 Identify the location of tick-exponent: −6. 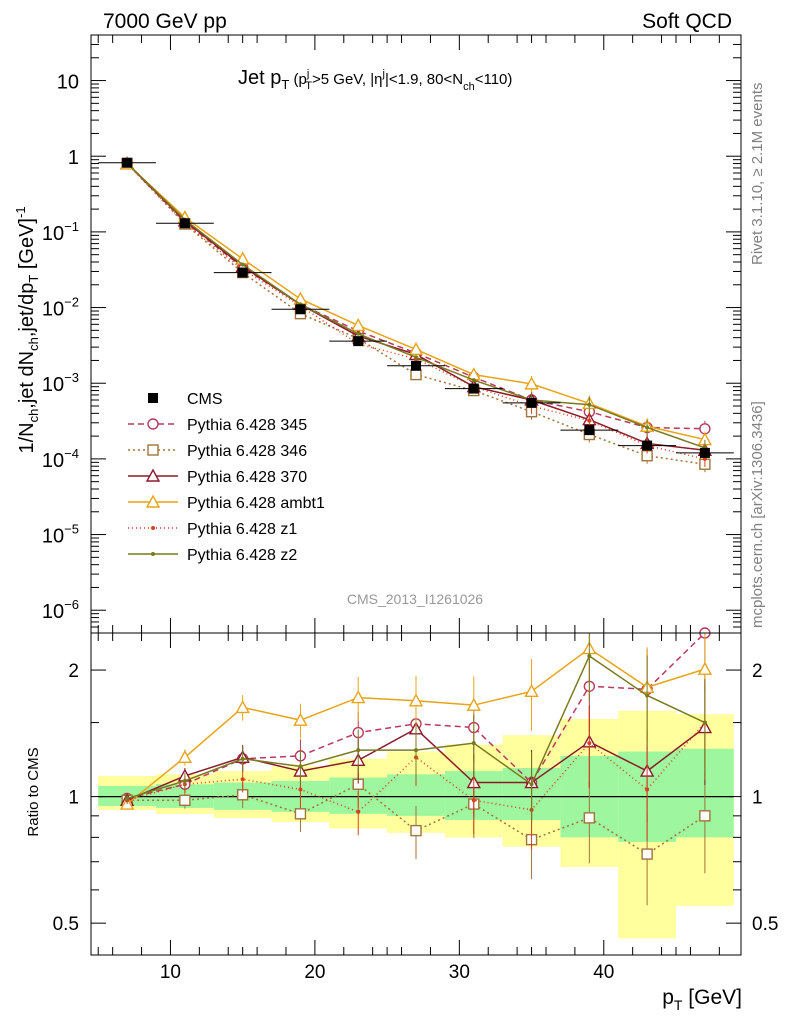
(71, 604).